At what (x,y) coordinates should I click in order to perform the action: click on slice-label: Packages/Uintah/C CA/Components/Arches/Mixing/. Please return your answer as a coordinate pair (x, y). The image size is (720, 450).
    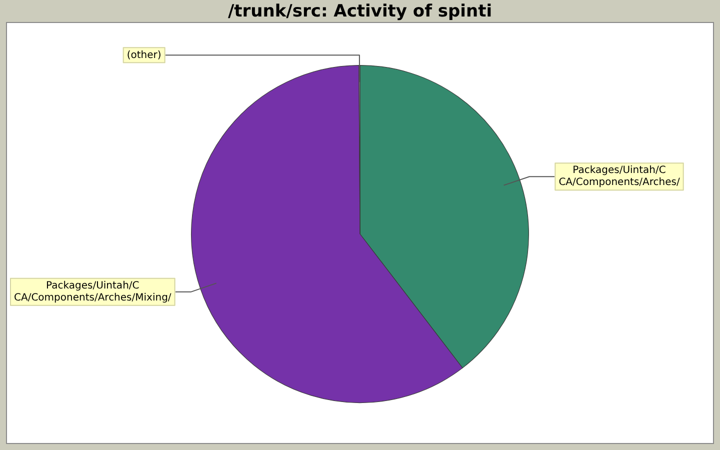
    Looking at the image, I should click on (93, 292).